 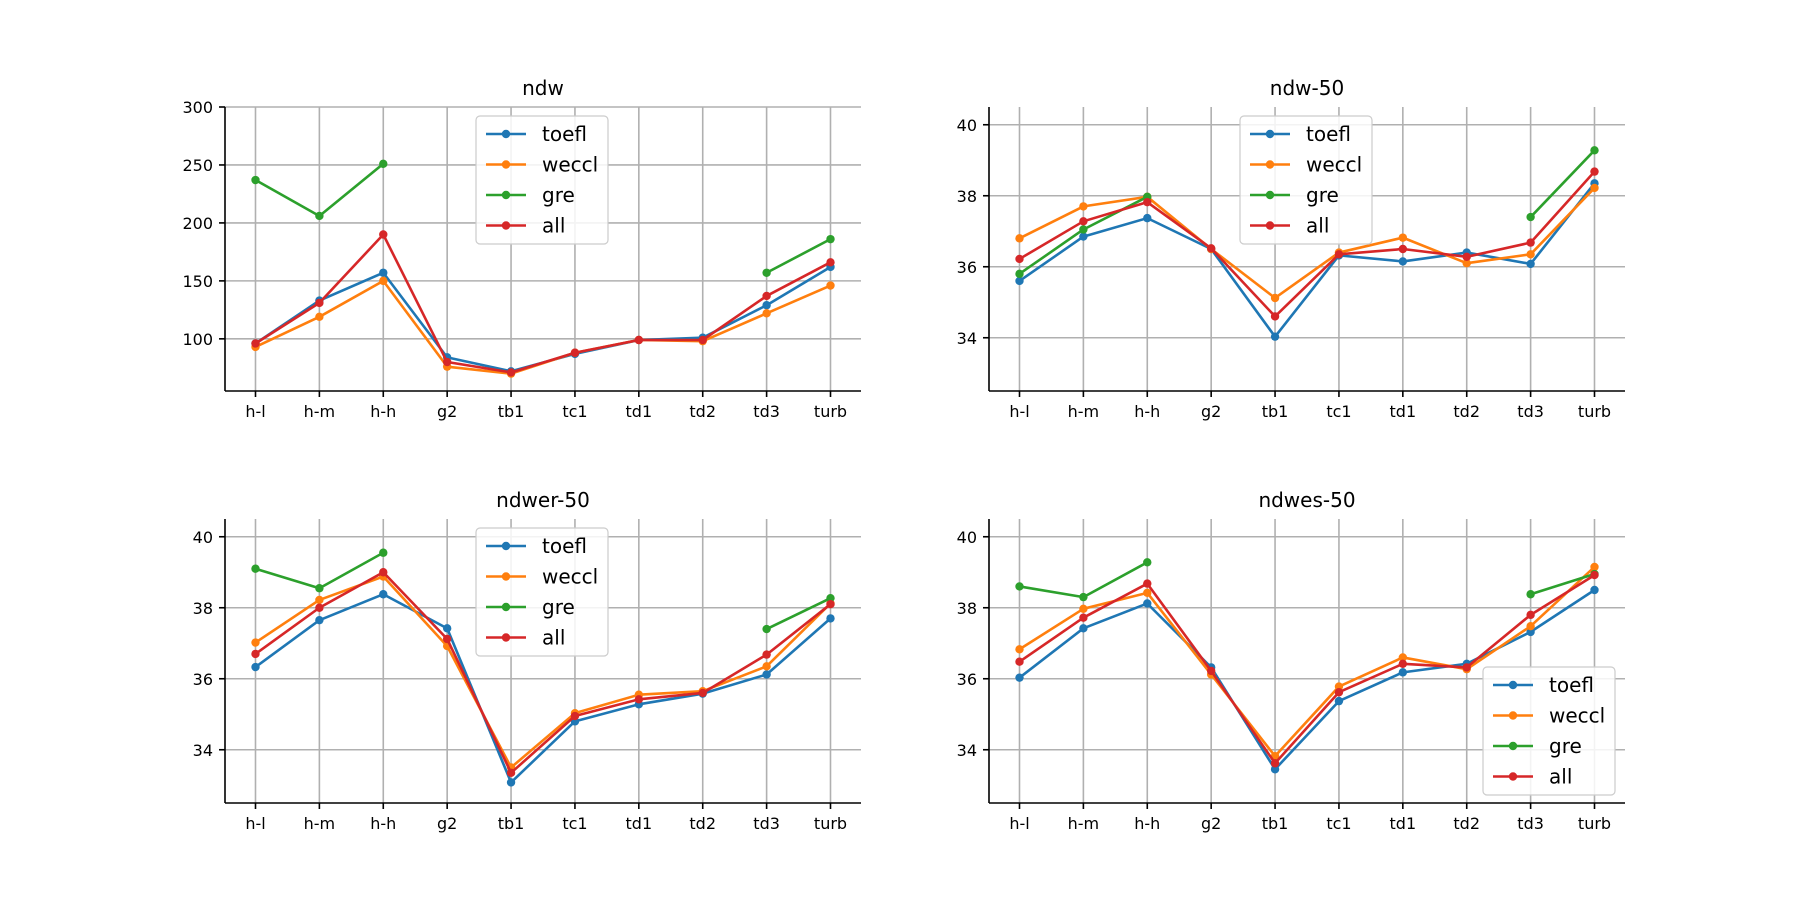 I want to click on series-line-toefl, so click(x=543, y=319).